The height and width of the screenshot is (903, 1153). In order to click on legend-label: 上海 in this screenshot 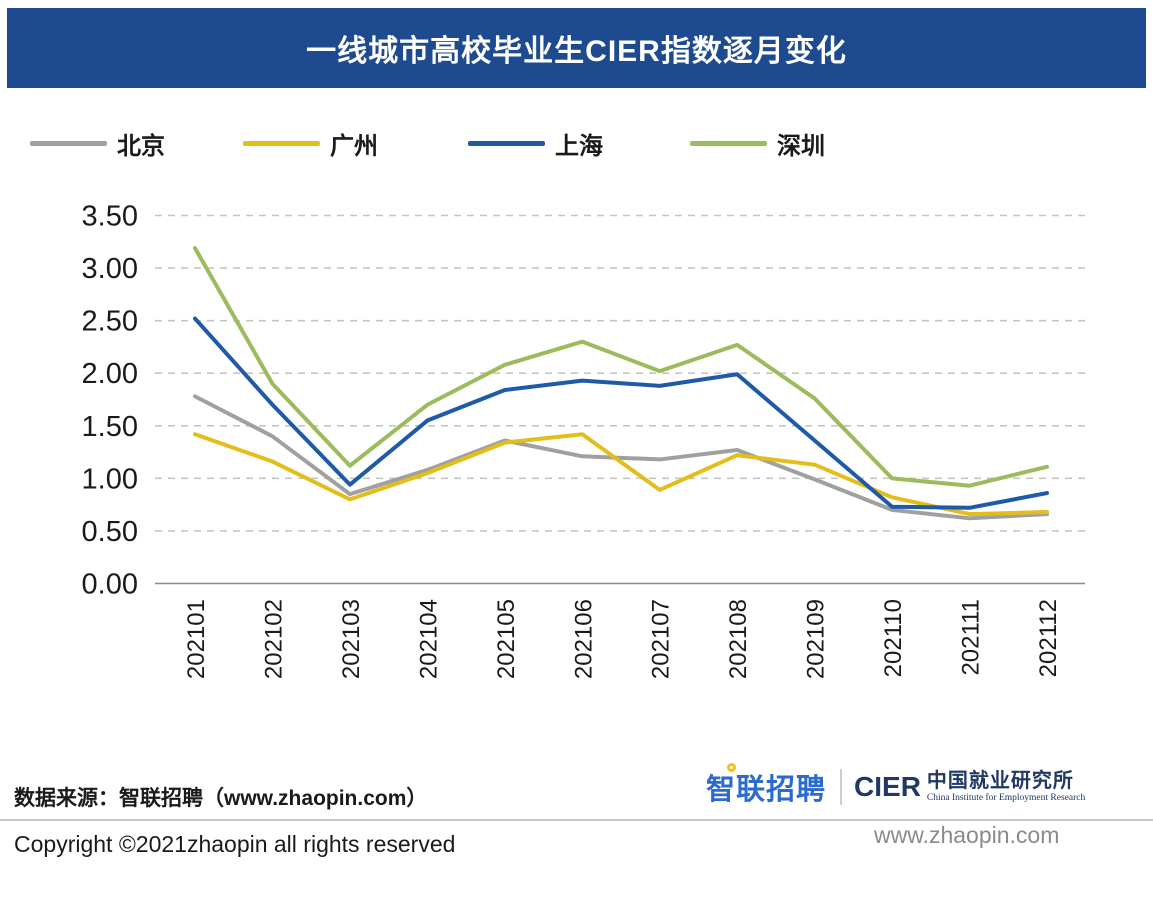, I will do `click(579, 146)`.